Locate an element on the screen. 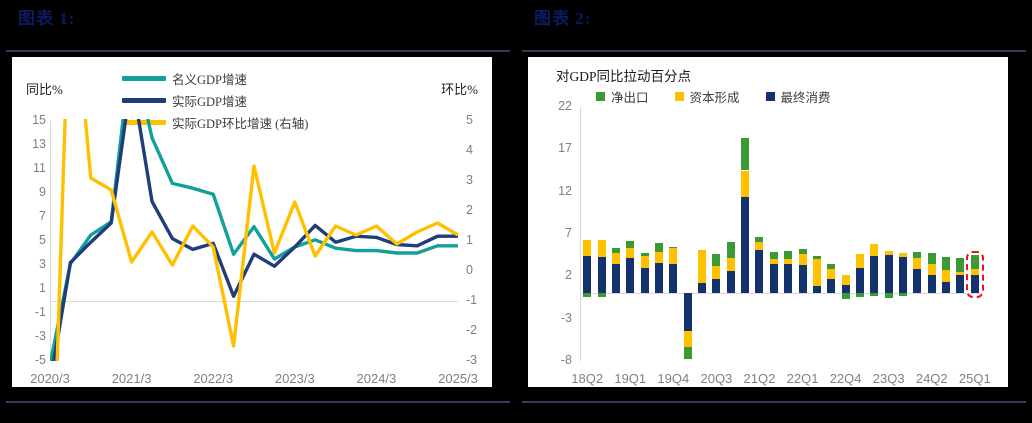 The height and width of the screenshot is (423, 1032). chart2-x-tick: 25Q1 is located at coordinates (974, 378).